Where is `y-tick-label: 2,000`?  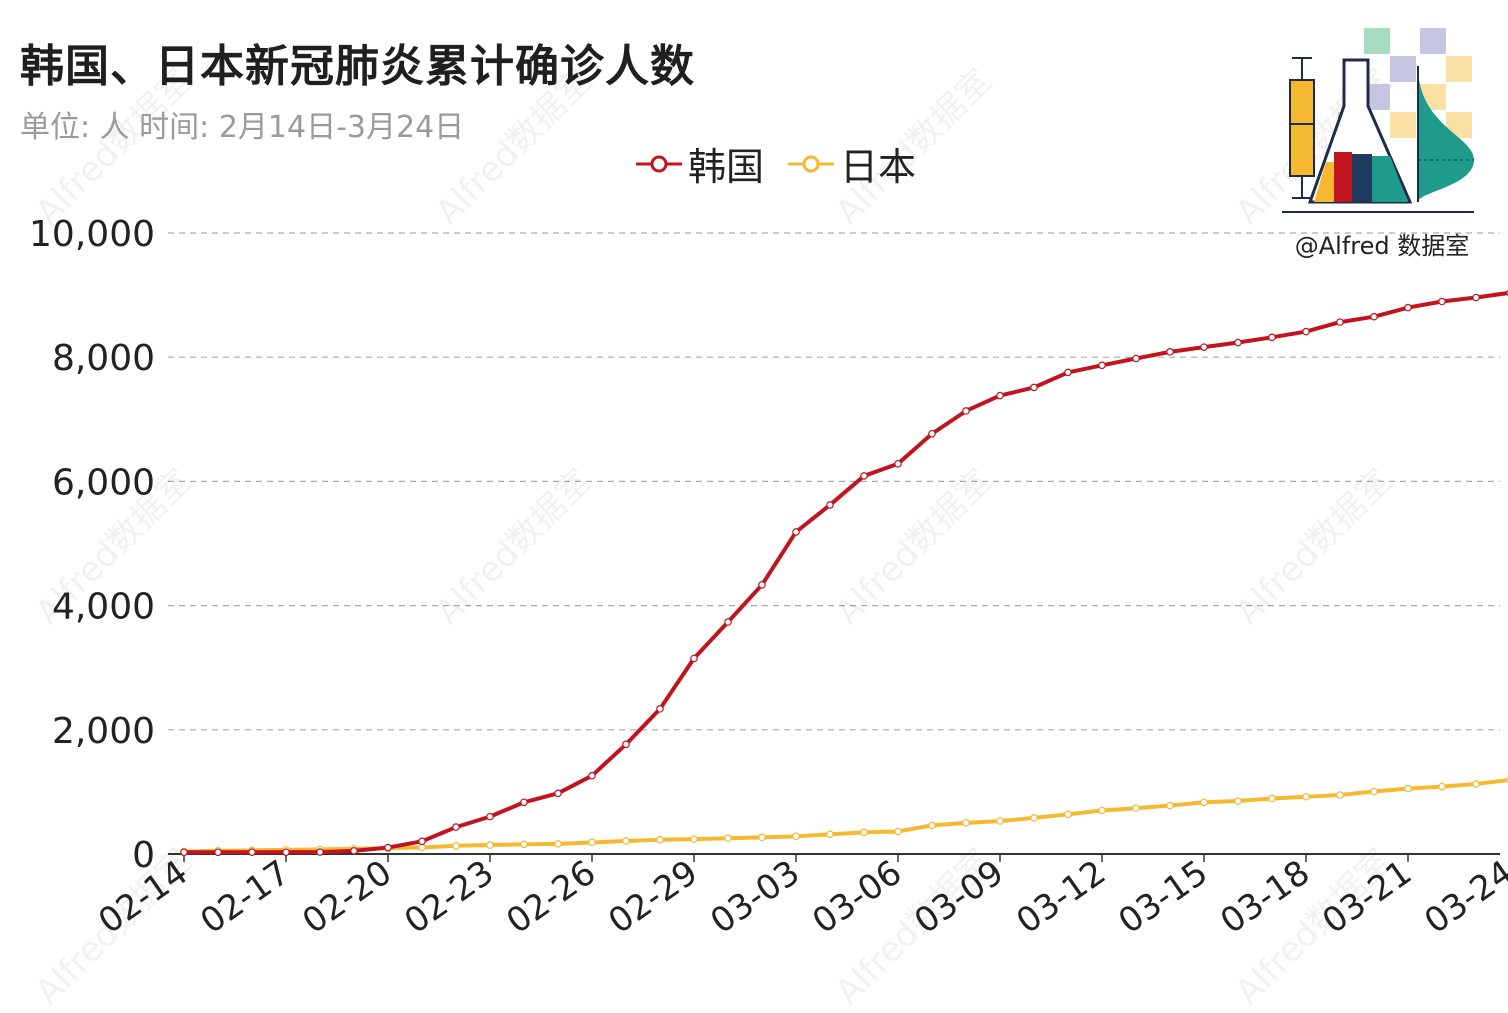
y-tick-label: 2,000 is located at coordinates (103, 731).